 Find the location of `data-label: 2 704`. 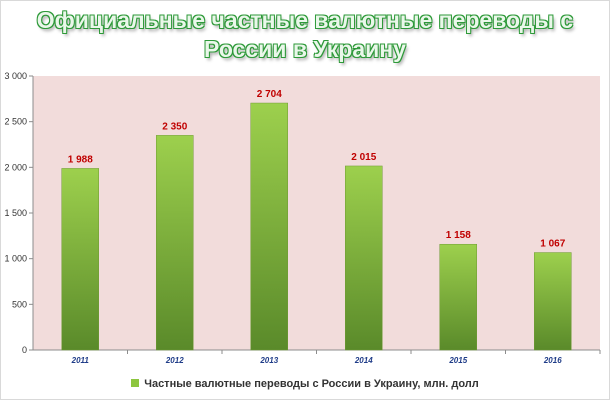

data-label: 2 704 is located at coordinates (269, 94).